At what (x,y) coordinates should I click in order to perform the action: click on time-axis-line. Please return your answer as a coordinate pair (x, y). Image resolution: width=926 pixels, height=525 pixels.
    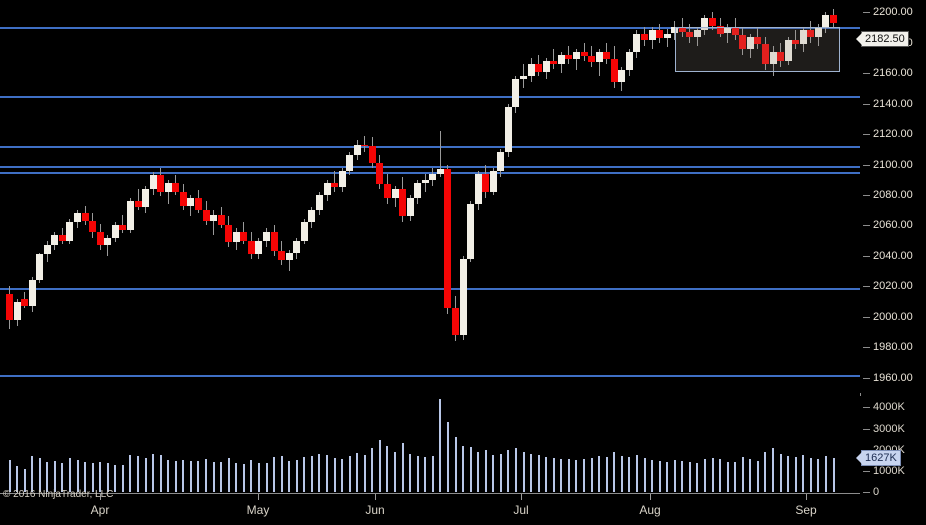
    Looking at the image, I should click on (430, 493).